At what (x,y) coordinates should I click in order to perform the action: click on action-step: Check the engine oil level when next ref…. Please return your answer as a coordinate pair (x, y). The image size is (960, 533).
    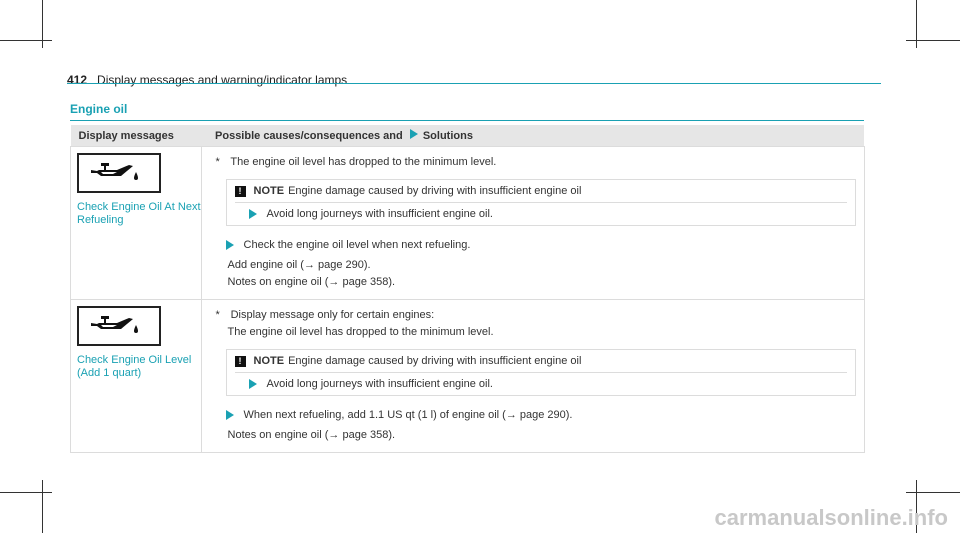
    Looking at the image, I should click on (534, 244).